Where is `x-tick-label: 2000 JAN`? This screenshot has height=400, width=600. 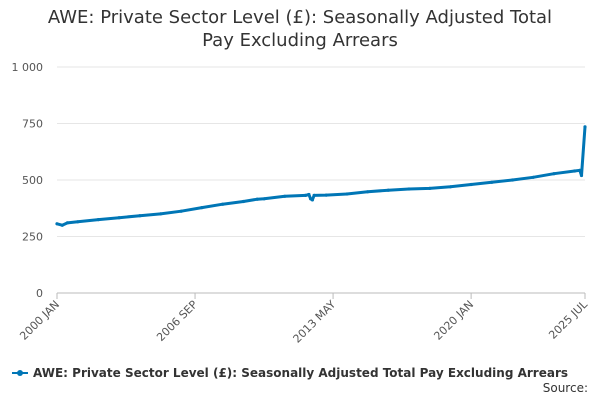 x-tick-label: 2000 JAN is located at coordinates (39, 320).